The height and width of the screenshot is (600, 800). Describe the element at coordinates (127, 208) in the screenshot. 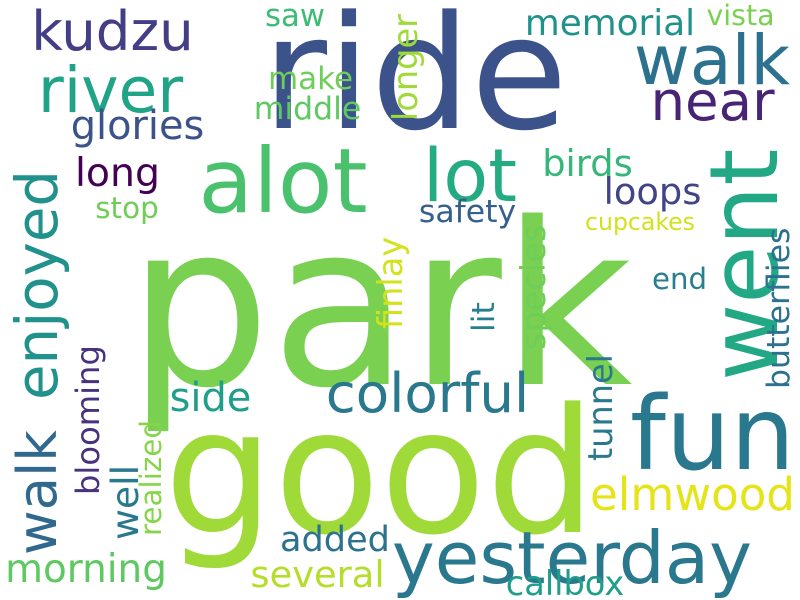

I see `word-stop: stop` at that location.